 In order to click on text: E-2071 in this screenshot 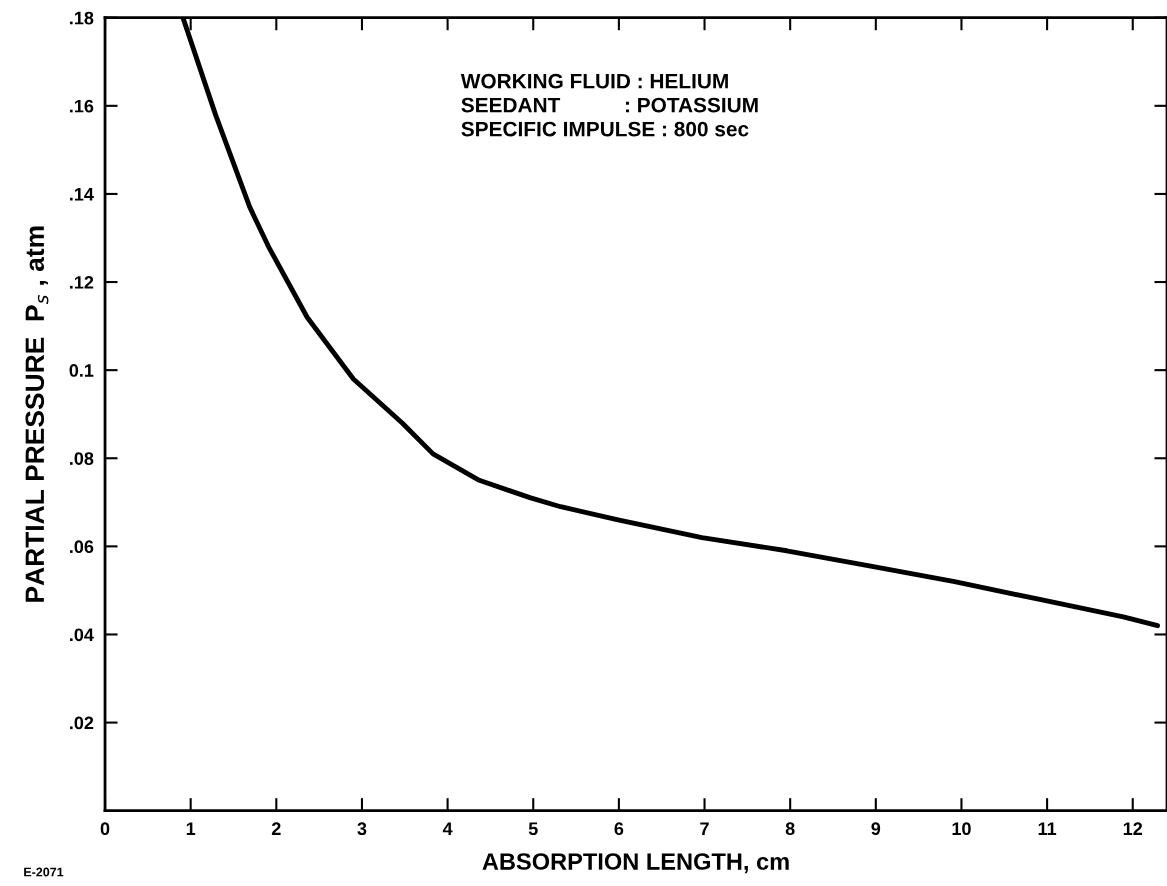, I will do `click(44, 872)`.